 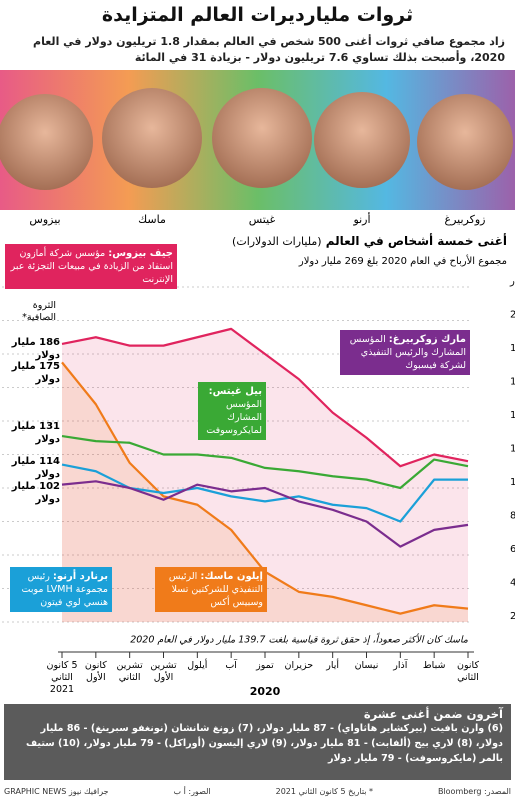 I want to click on others-title: آخرون ضمن أغنى عشرة, so click(x=433, y=714).